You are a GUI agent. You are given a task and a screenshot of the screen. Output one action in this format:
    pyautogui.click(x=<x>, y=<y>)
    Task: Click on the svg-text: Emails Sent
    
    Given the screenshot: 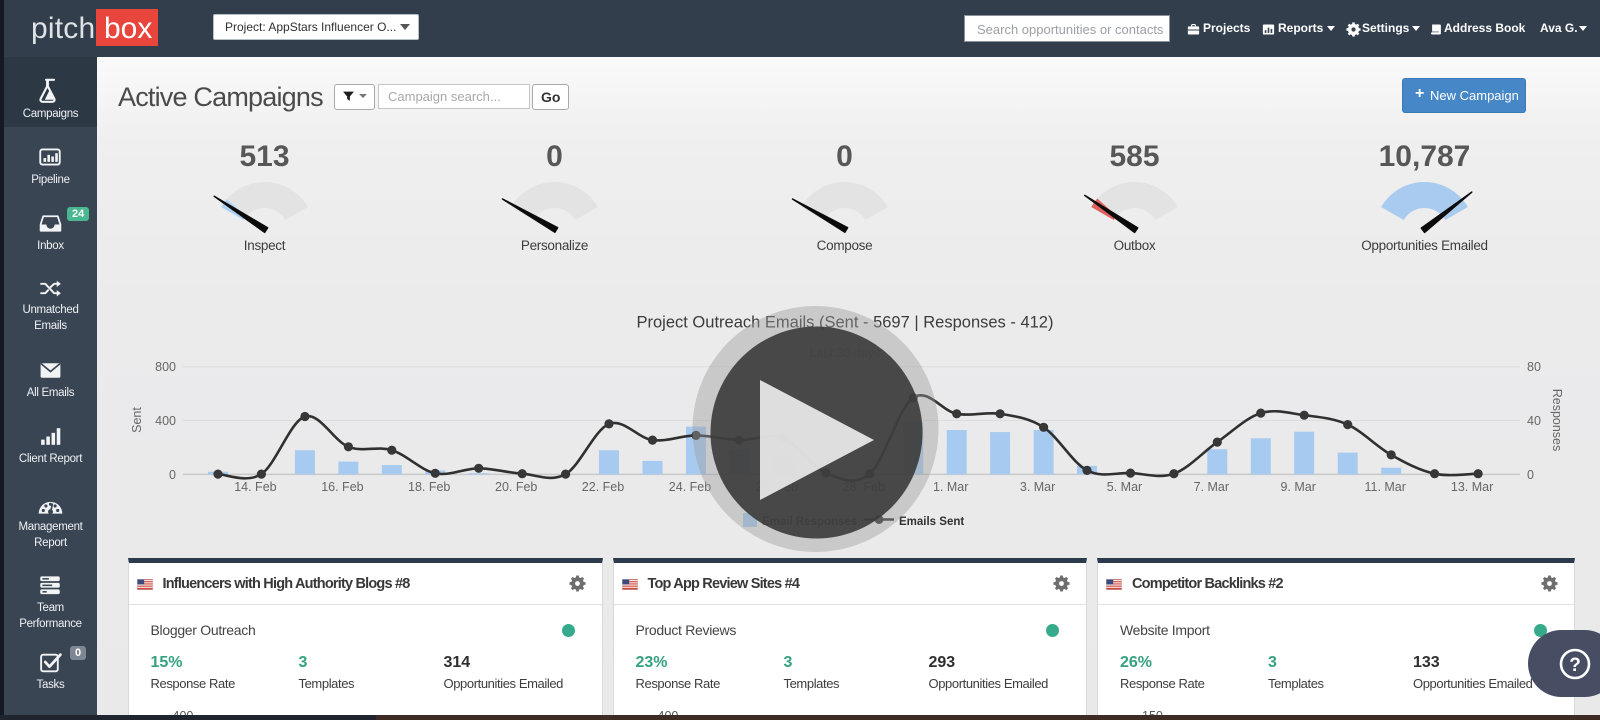 What is the action you would take?
    pyautogui.click(x=931, y=522)
    